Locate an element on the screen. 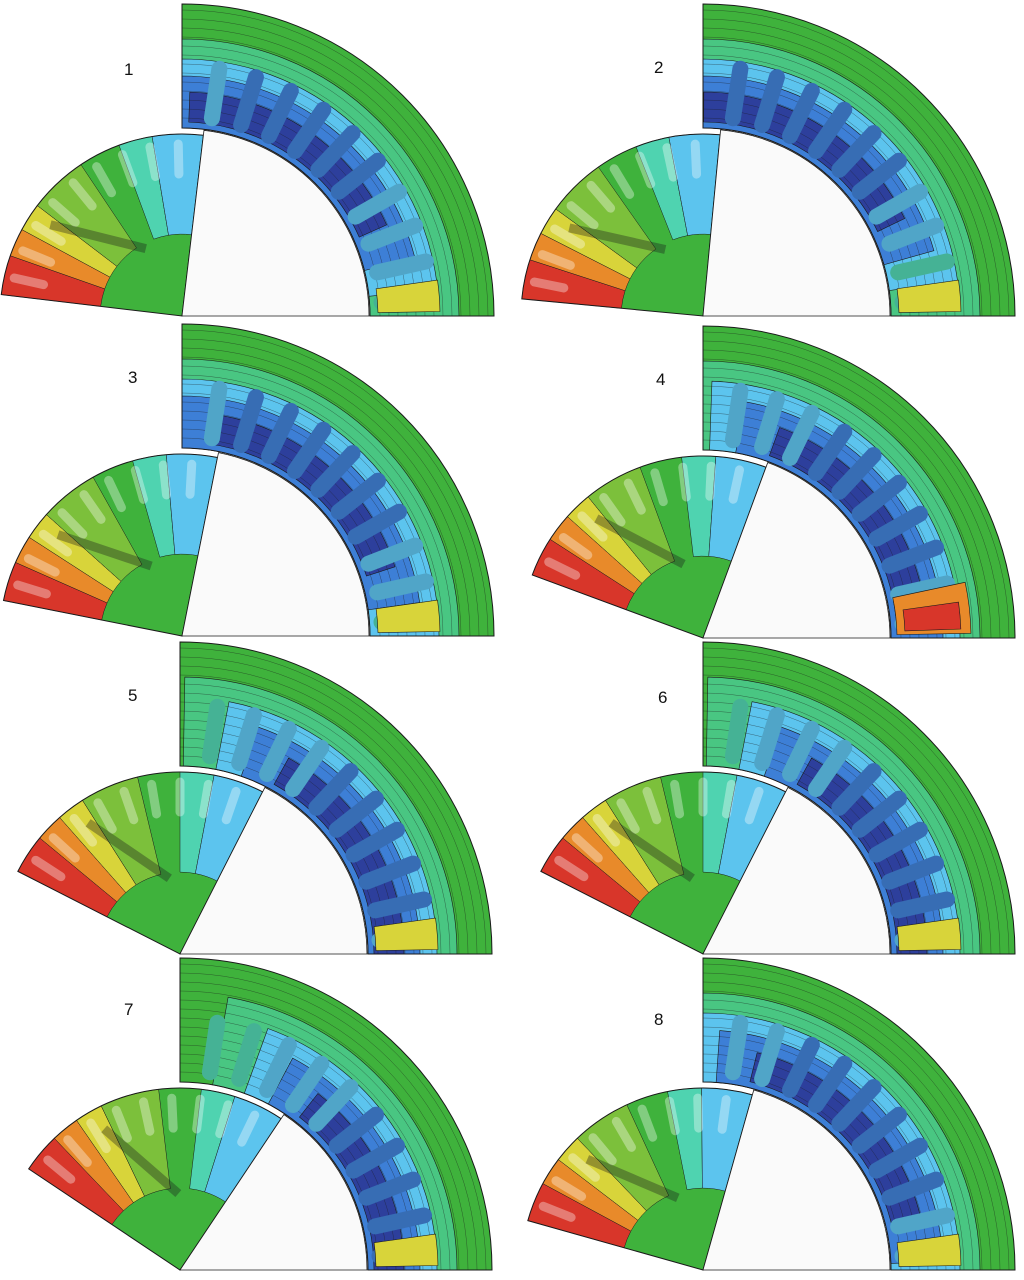 Image resolution: width=1024 pixels, height=1280 pixels. magnet-barrier is located at coordinates (141, 1161).